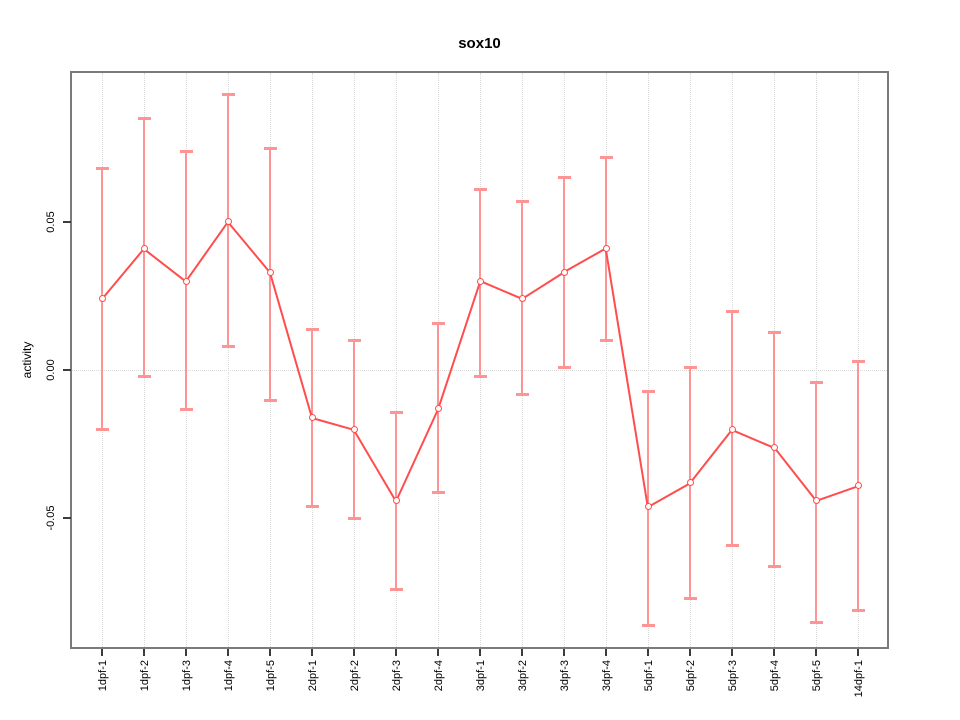 This screenshot has height=720, width=960. I want to click on x-tick-label: 3dpf-2, so click(523, 676).